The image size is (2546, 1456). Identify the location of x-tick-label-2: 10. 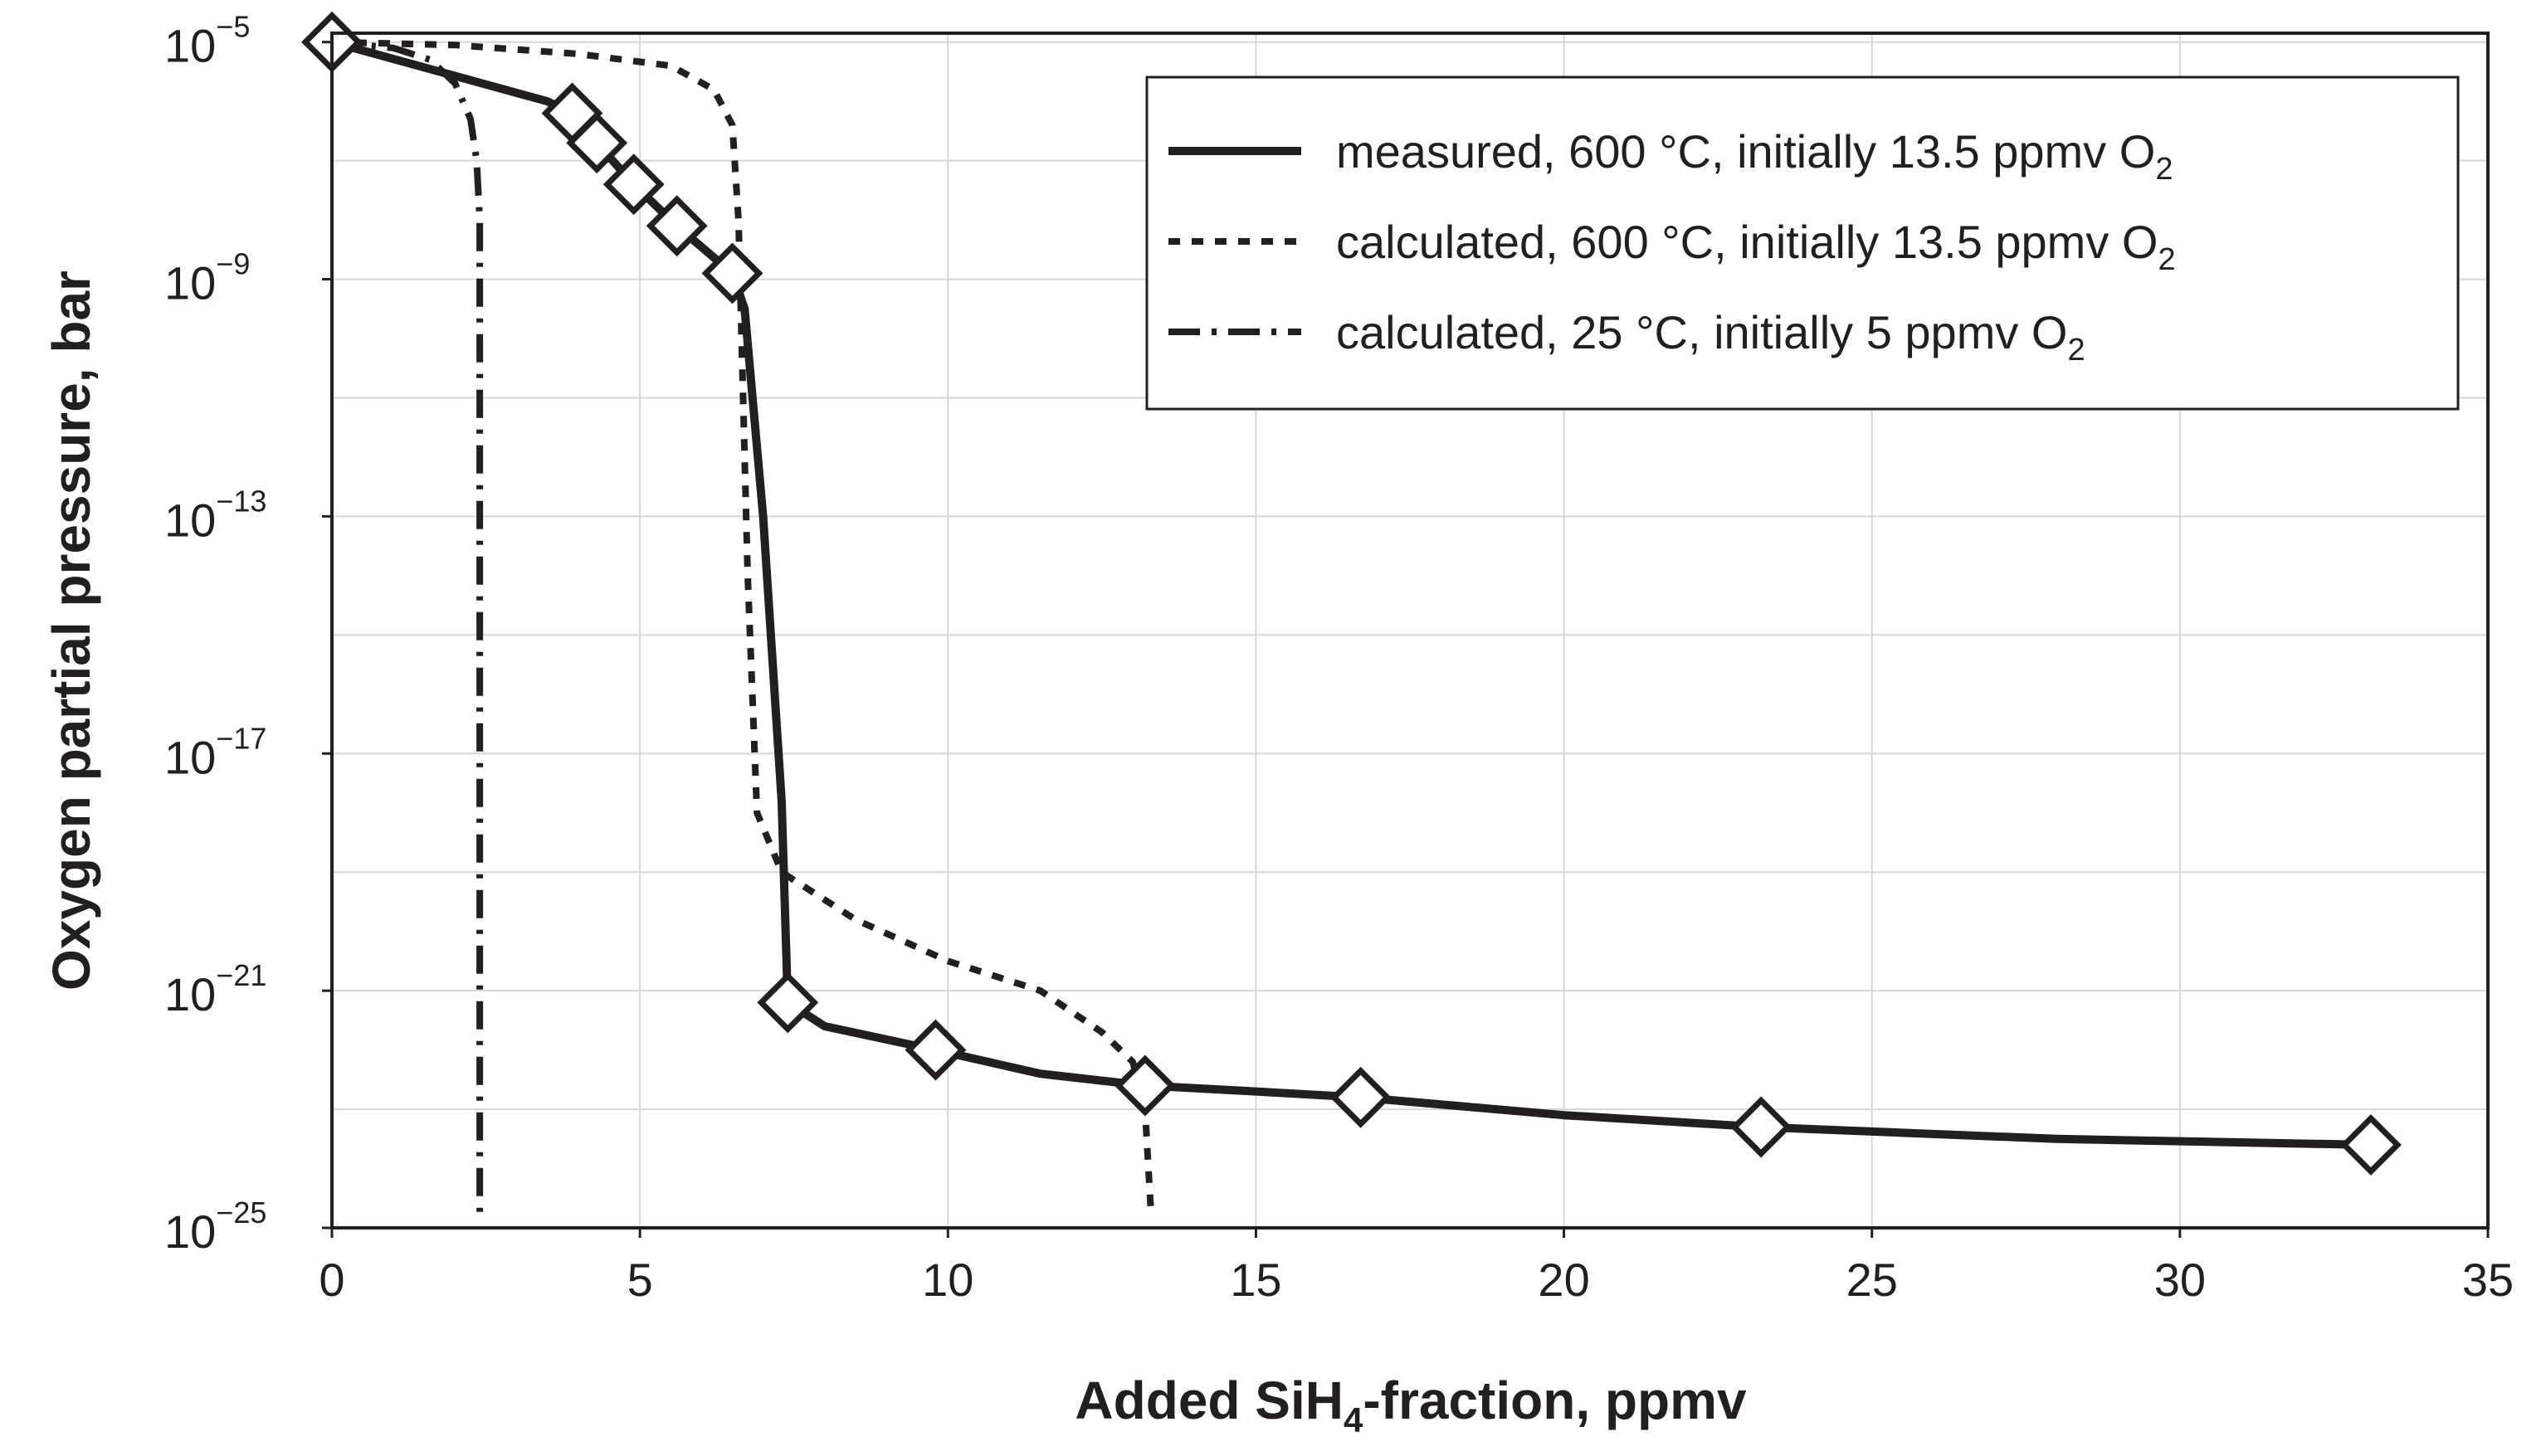
(947, 1280).